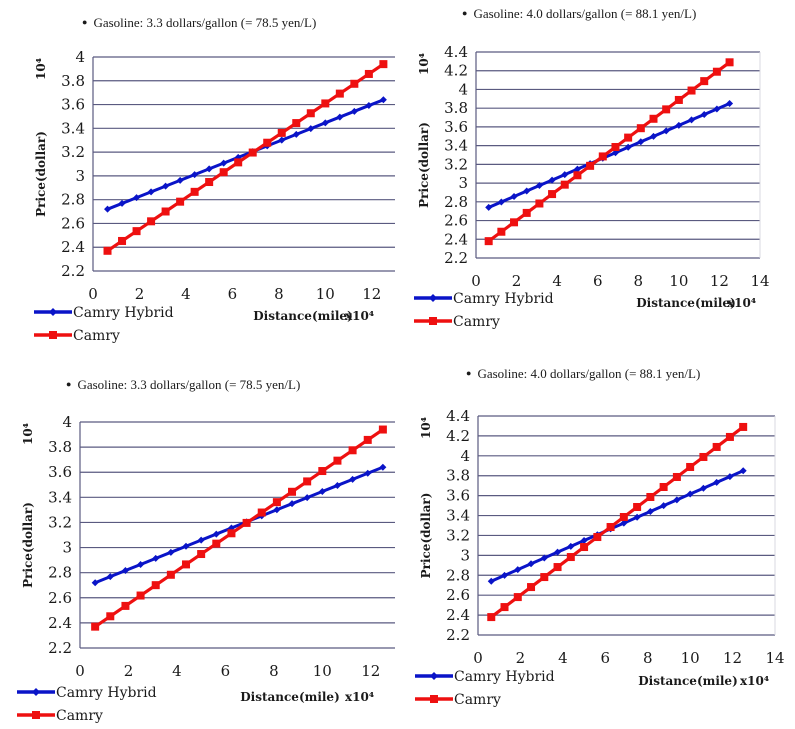  Describe the element at coordinates (60, 648) in the screenshot. I see `y-tick-label: 2.2` at that location.